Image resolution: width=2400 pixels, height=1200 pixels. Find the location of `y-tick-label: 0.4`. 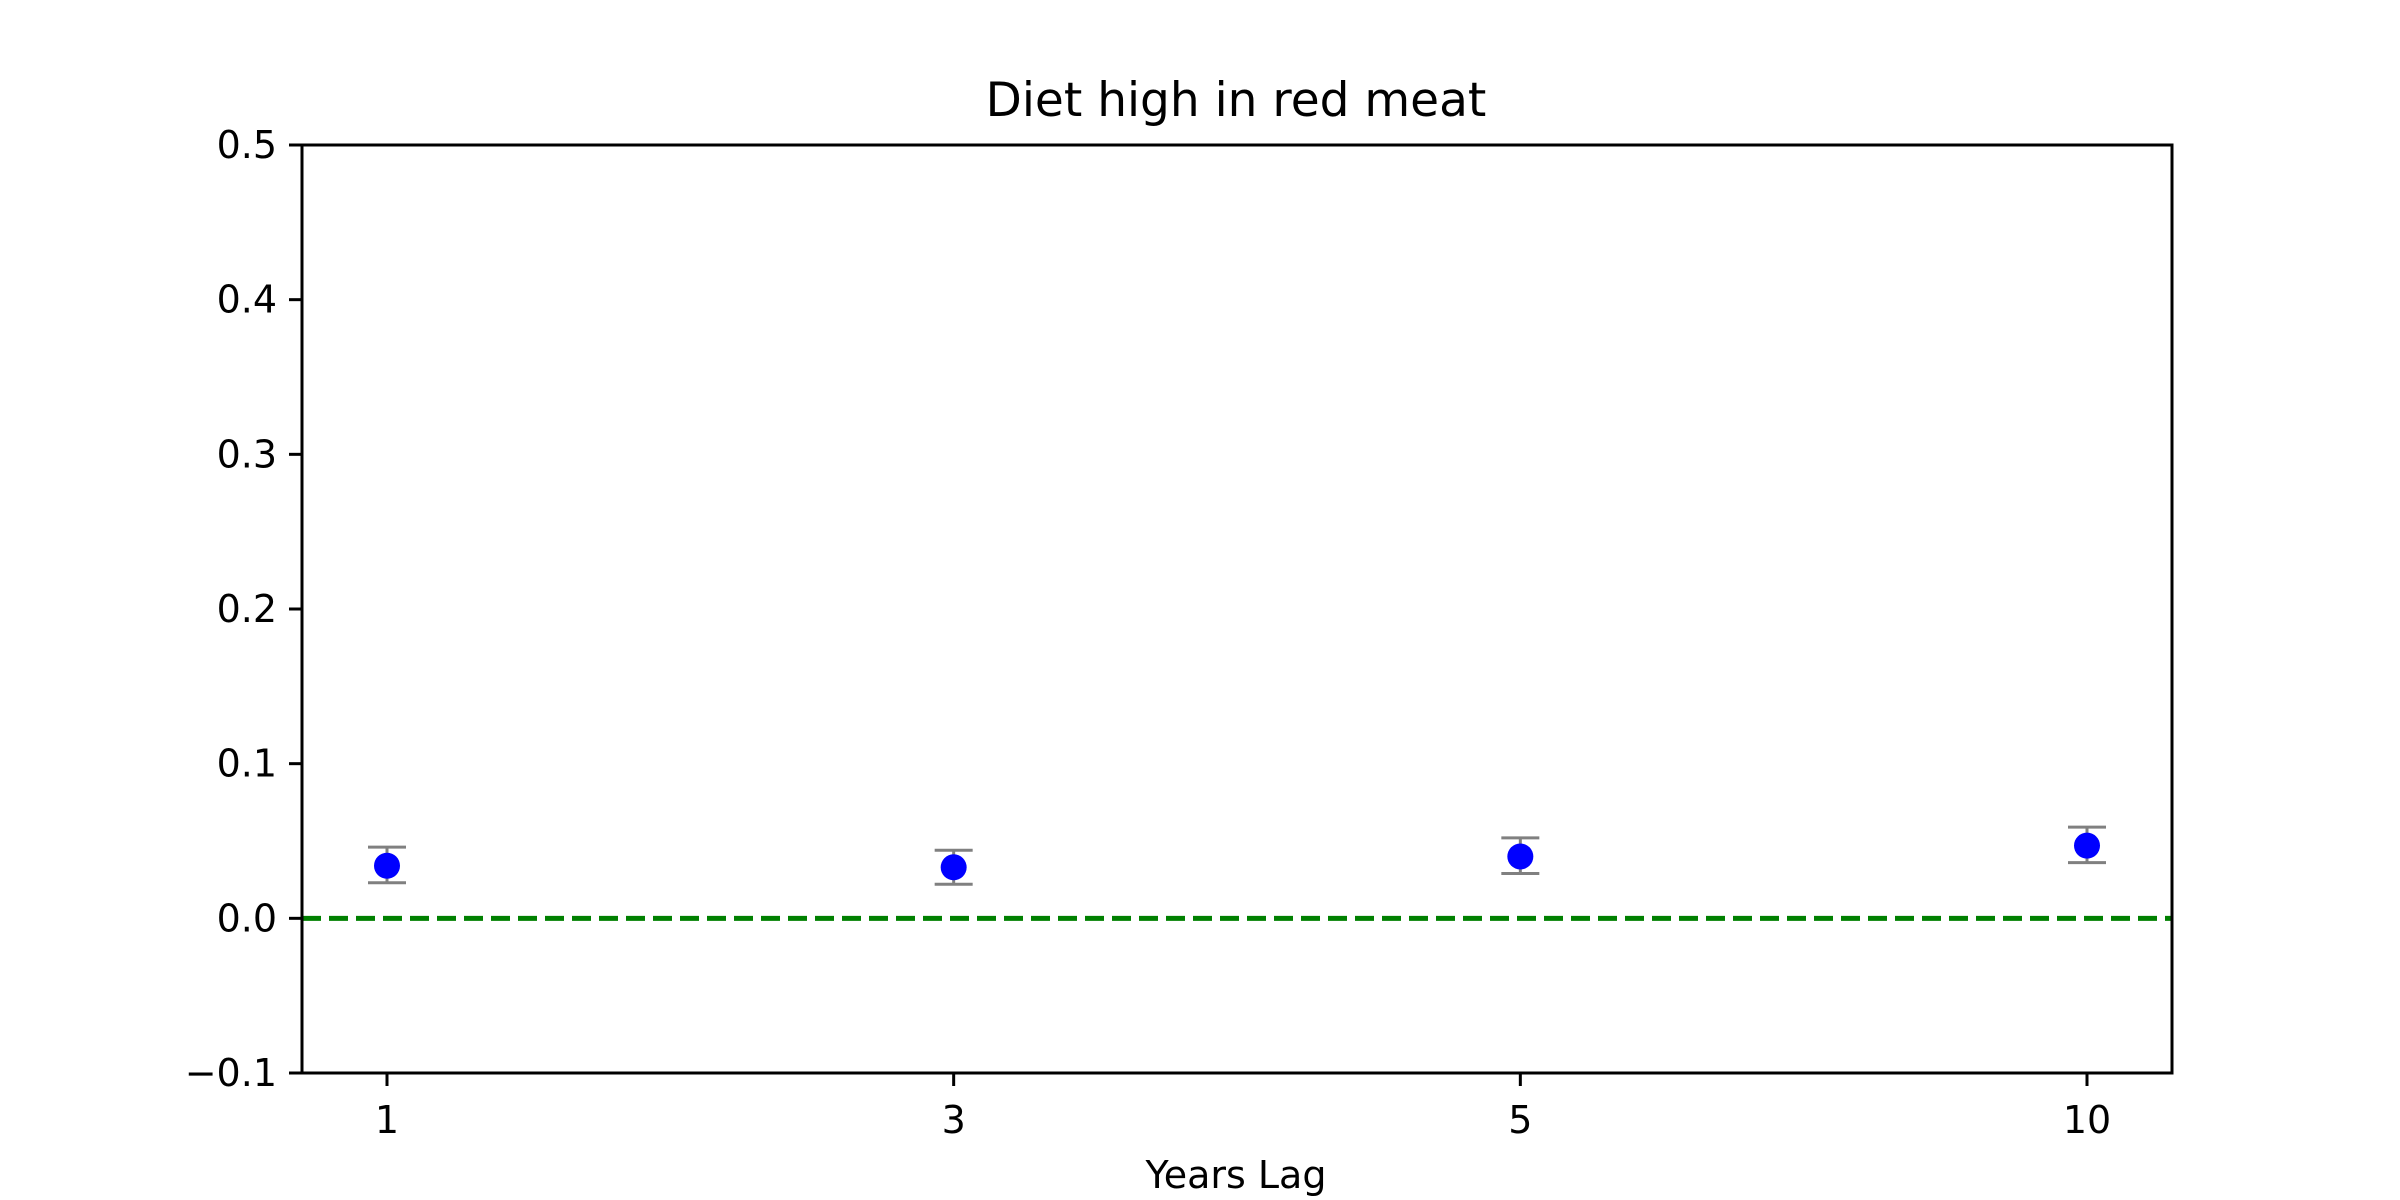

y-tick-label: 0.4 is located at coordinates (247, 300).